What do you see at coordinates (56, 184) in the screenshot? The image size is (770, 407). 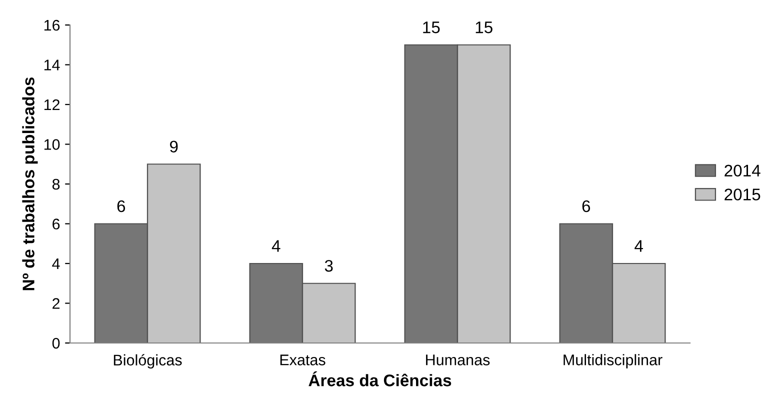 I see `y-tick-label: 8` at bounding box center [56, 184].